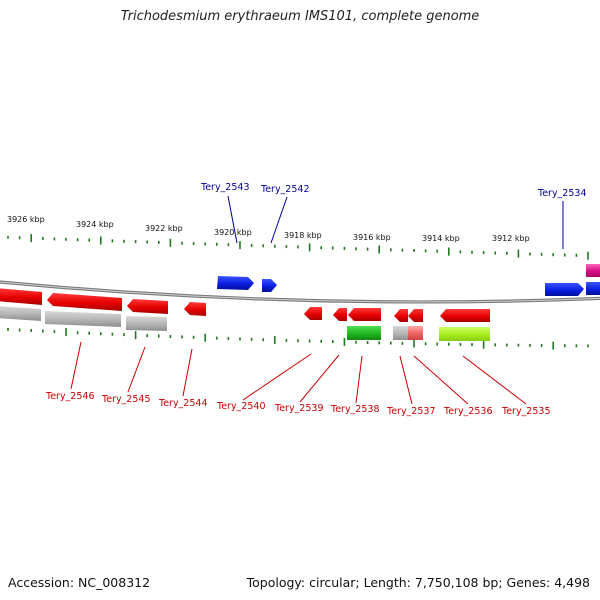  What do you see at coordinates (183, 403) in the screenshot?
I see `label-tery-2544: Tery_2544` at bounding box center [183, 403].